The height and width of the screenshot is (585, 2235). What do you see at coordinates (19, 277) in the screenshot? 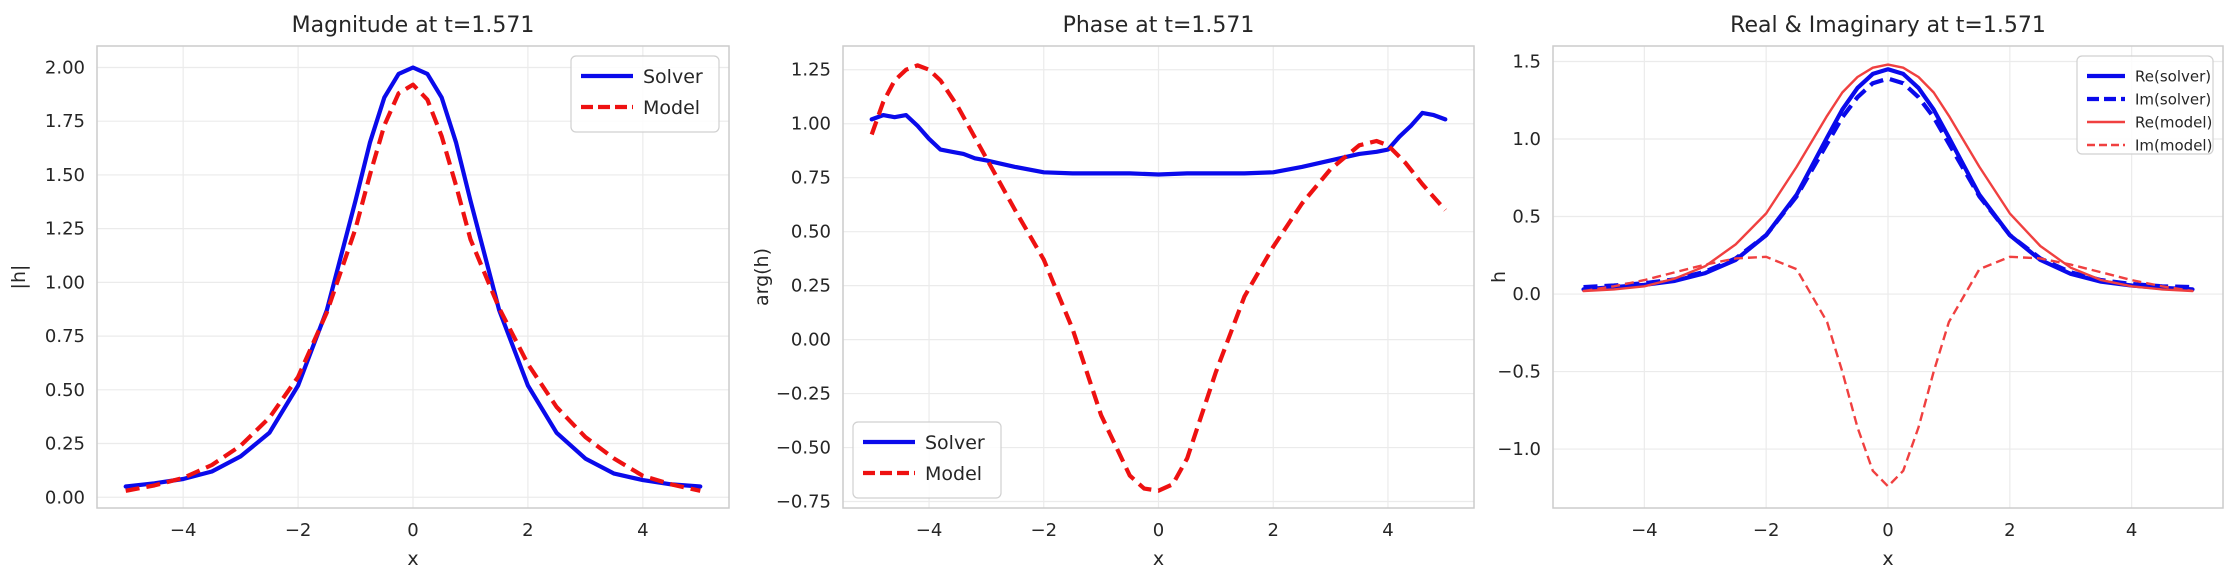
I see `y-axis-label: |h|` at bounding box center [19, 277].